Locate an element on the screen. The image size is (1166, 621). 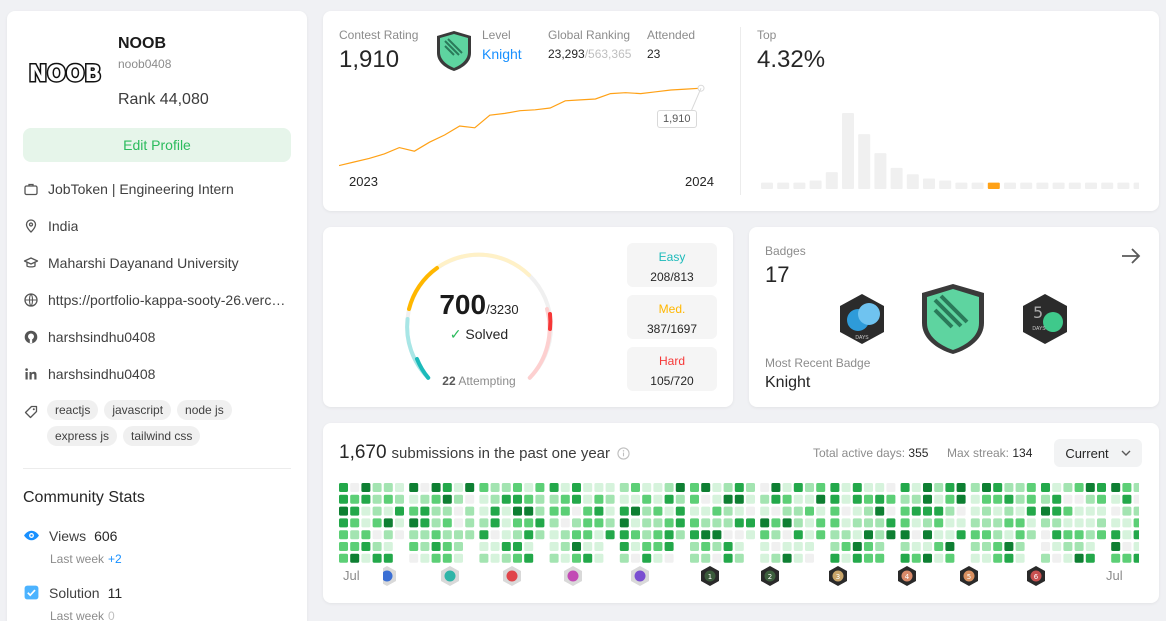
tag: node js is located at coordinates (204, 410).